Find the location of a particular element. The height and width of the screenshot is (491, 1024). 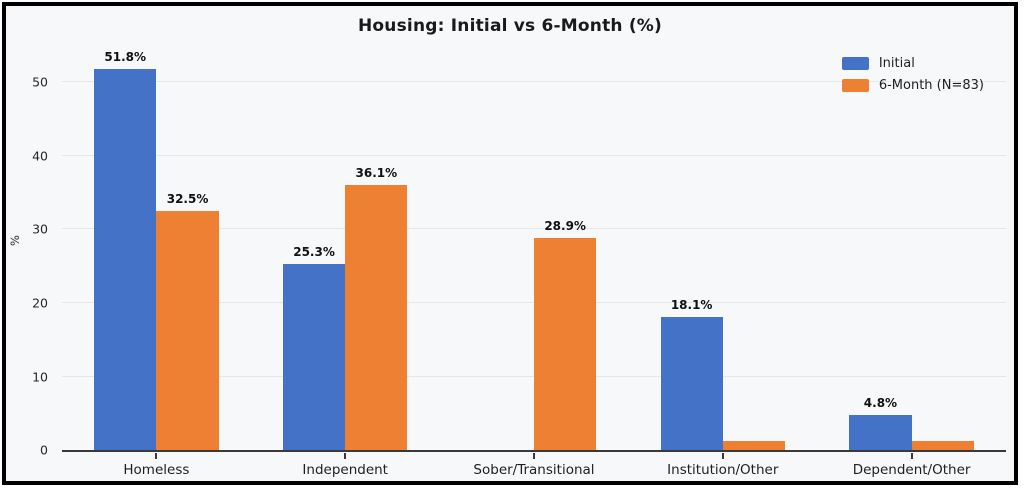

legend-item: Initial is located at coordinates (912, 63).